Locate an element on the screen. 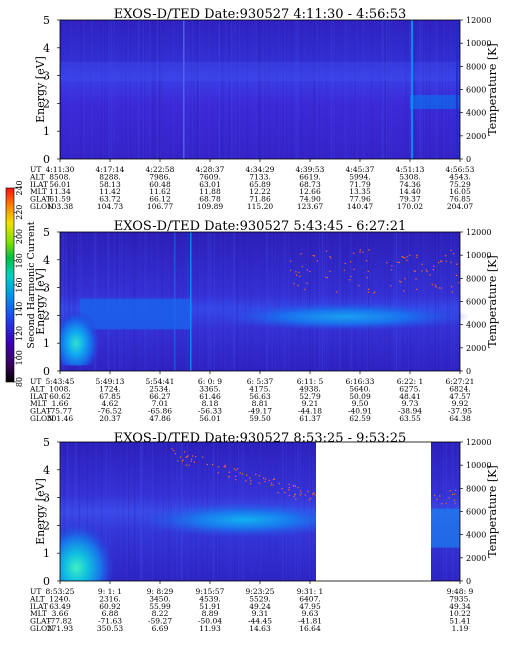 The image size is (505, 649). table-cell: 9: 8:29 is located at coordinates (160, 591).